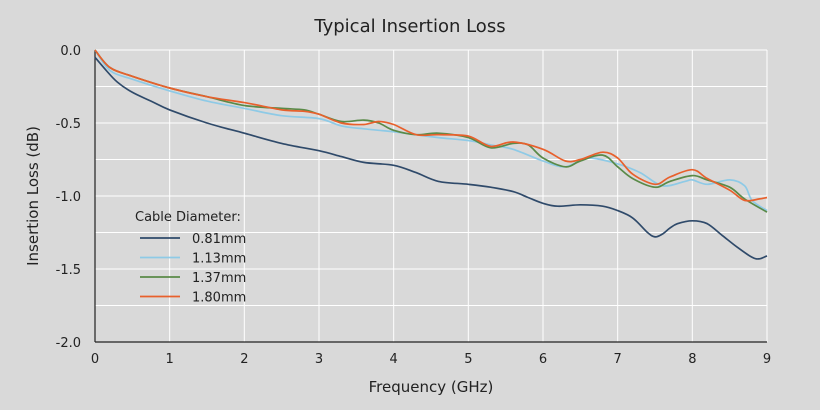 This screenshot has width=820, height=410. What do you see at coordinates (33, 196) in the screenshot?
I see `y-axis-label: Insertion Loss (dB)` at bounding box center [33, 196].